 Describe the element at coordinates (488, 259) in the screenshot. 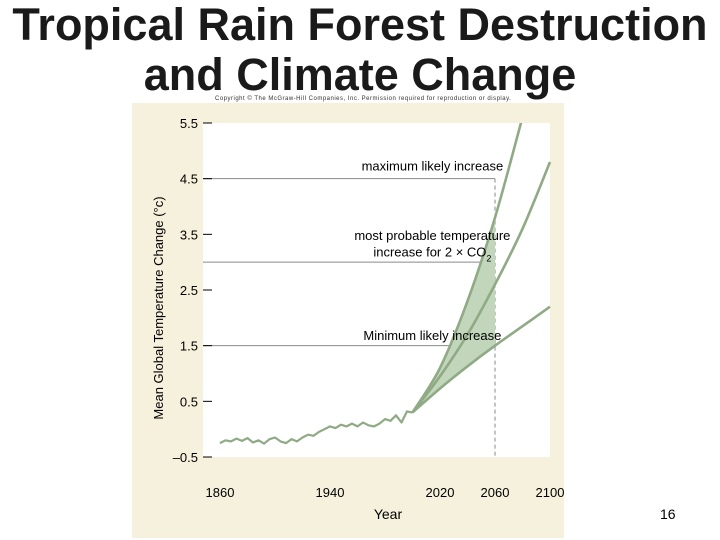

I see `annotation-subscript: 2` at that location.